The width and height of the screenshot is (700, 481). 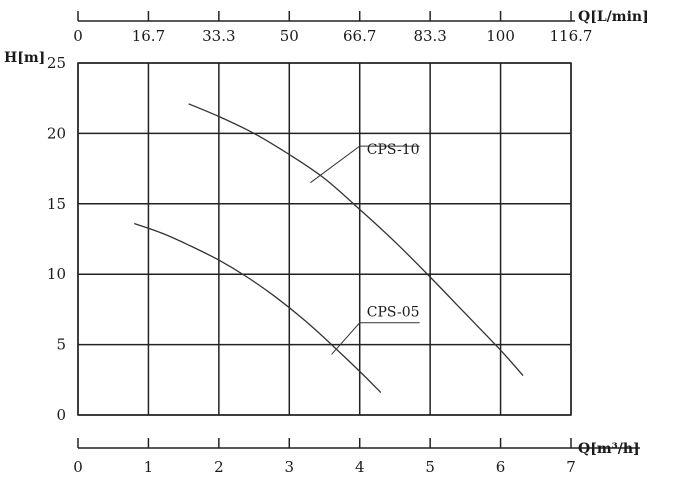 I want to click on x-tick-label-4: 4, so click(x=360, y=467).